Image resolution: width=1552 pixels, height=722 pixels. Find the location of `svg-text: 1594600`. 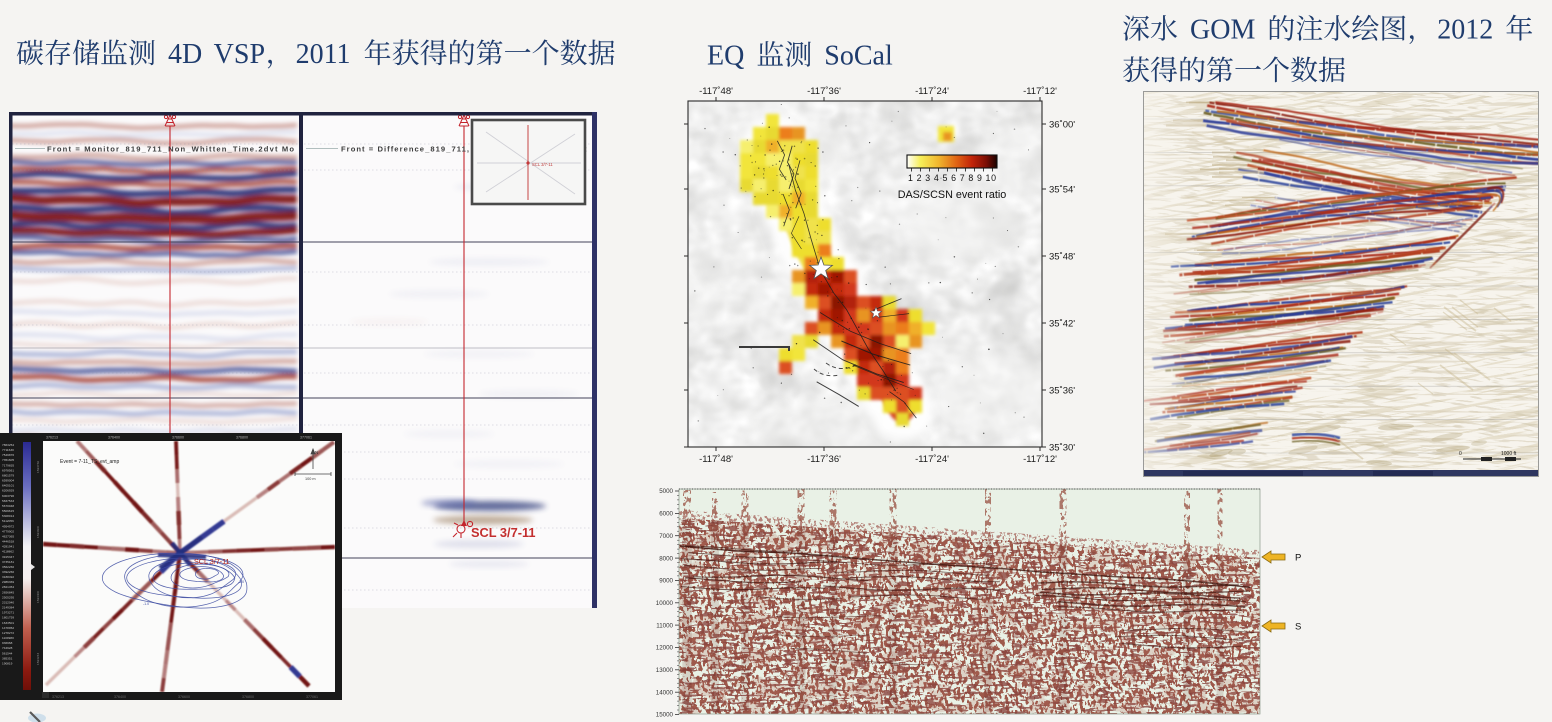

svg-text: 1594600 is located at coordinates (38, 532).